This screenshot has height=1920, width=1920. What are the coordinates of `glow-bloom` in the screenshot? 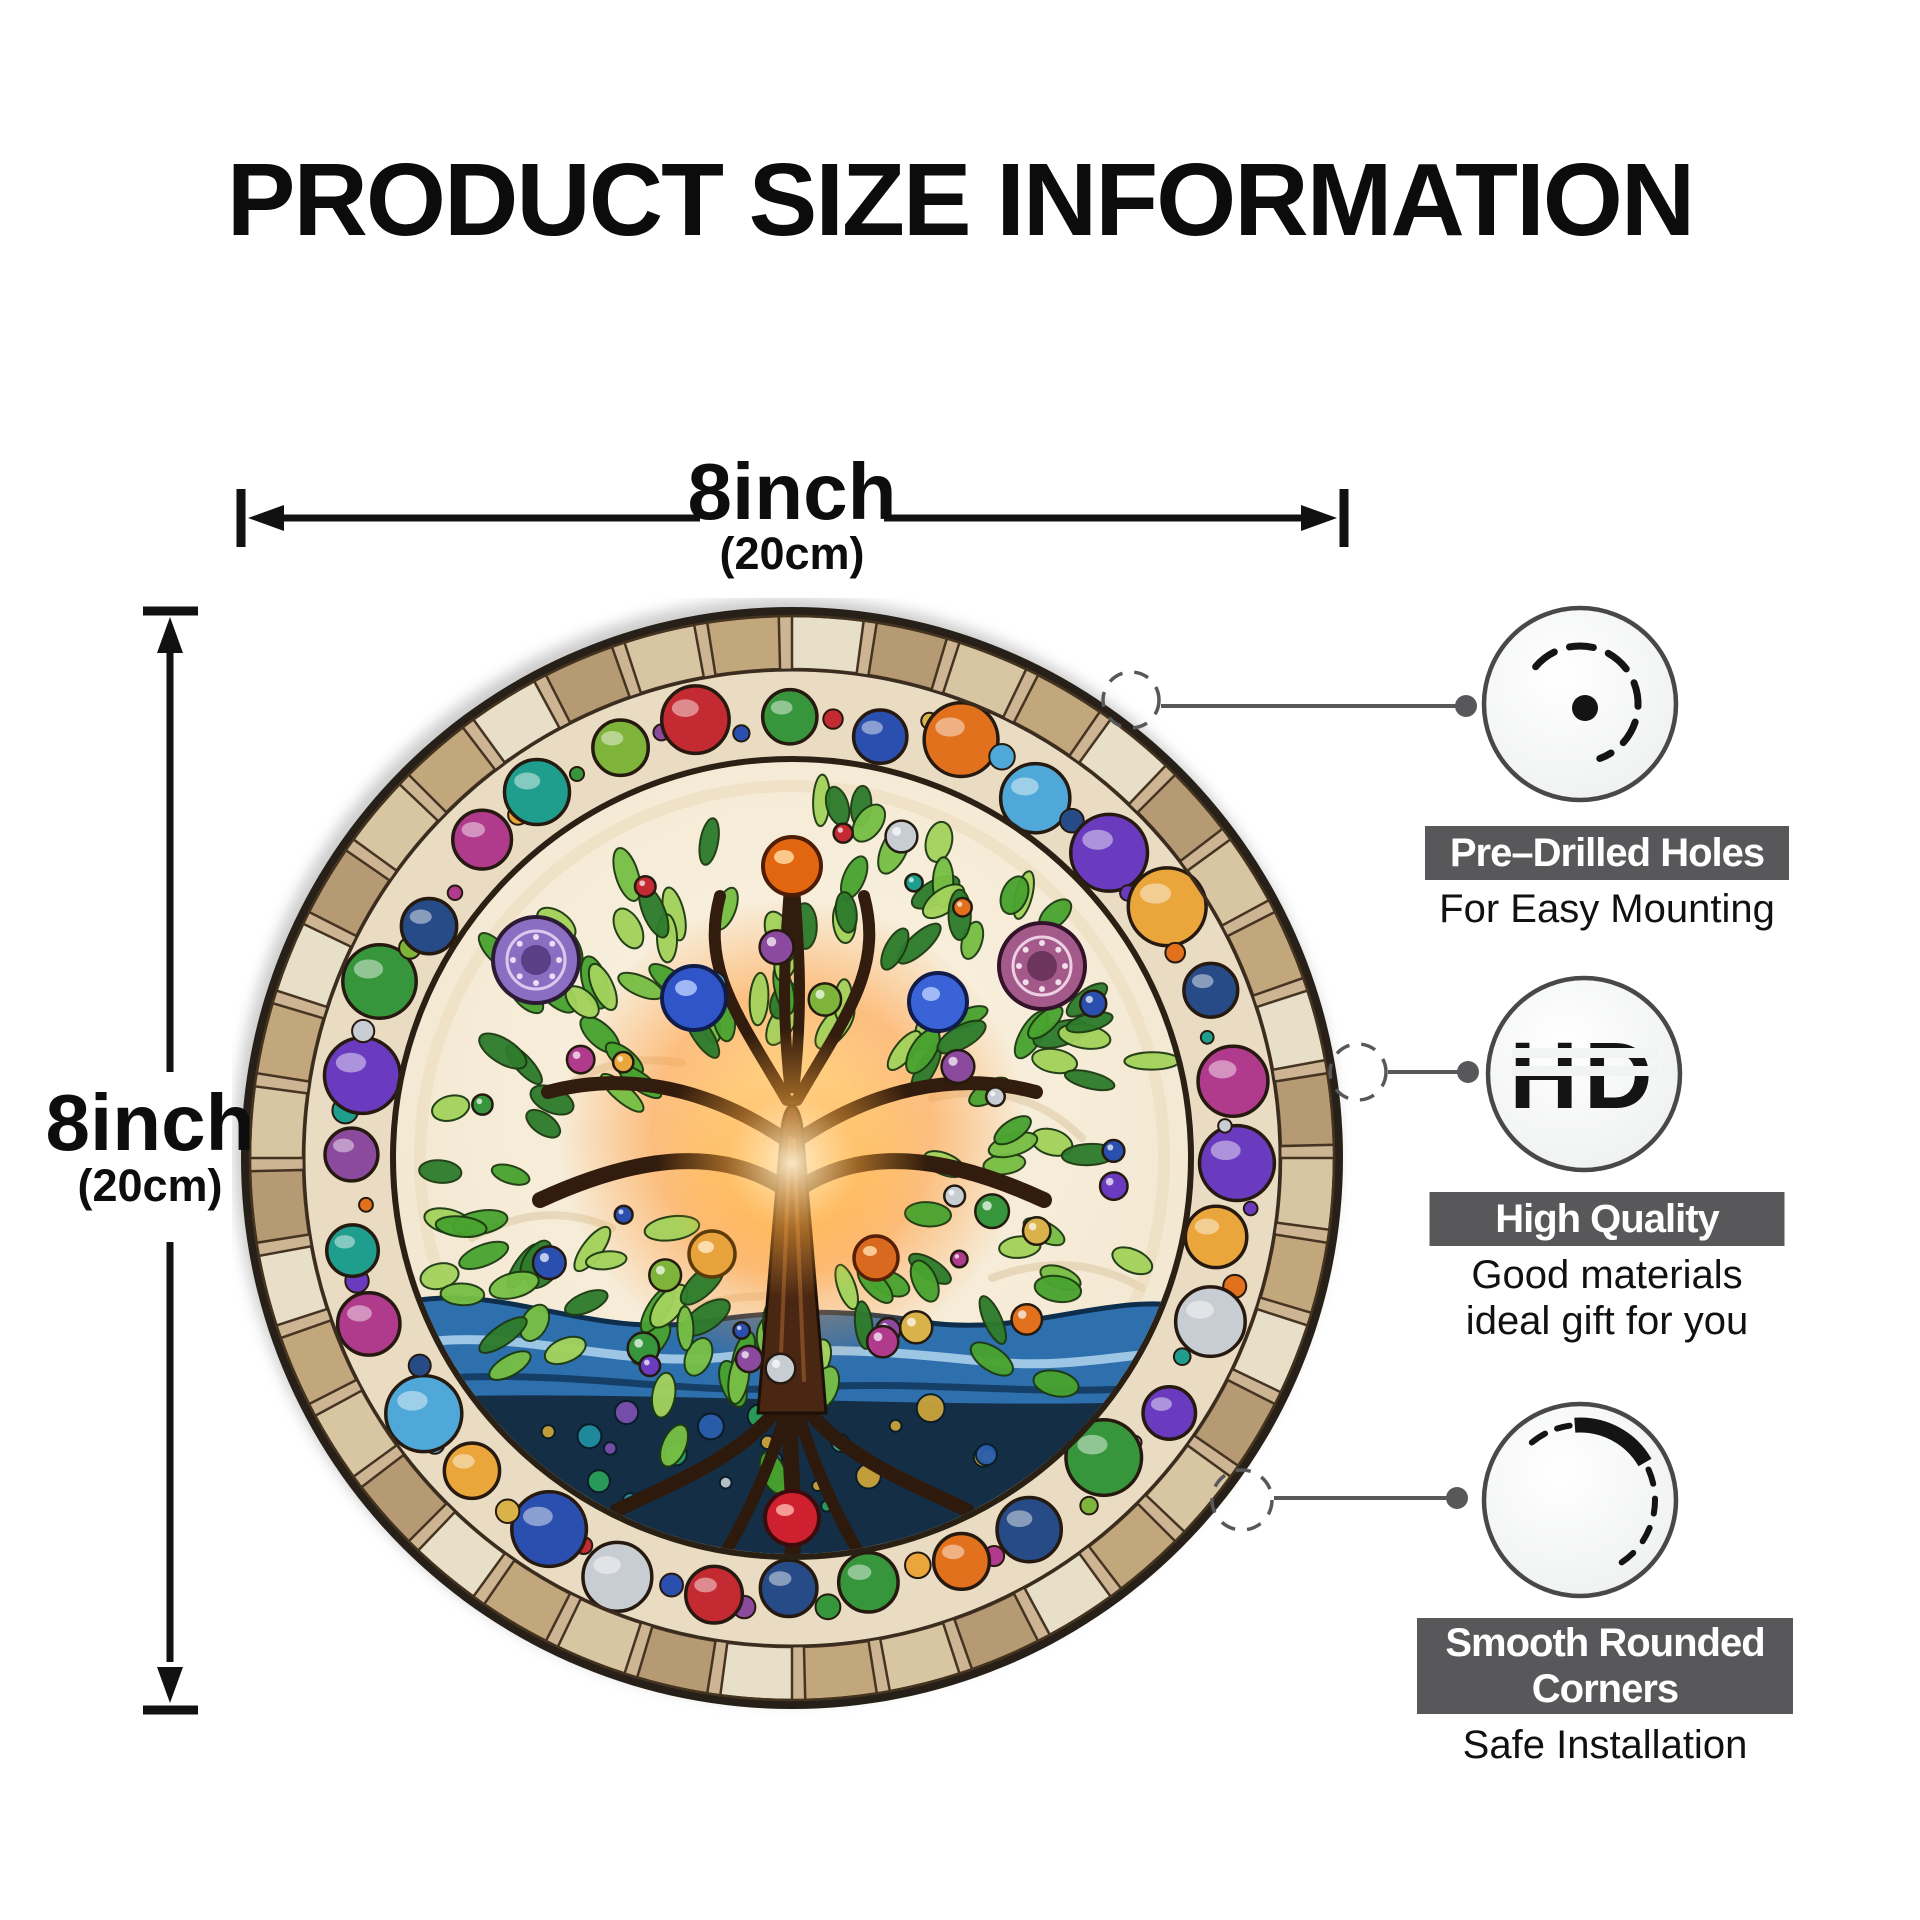 It's located at (792, 1163).